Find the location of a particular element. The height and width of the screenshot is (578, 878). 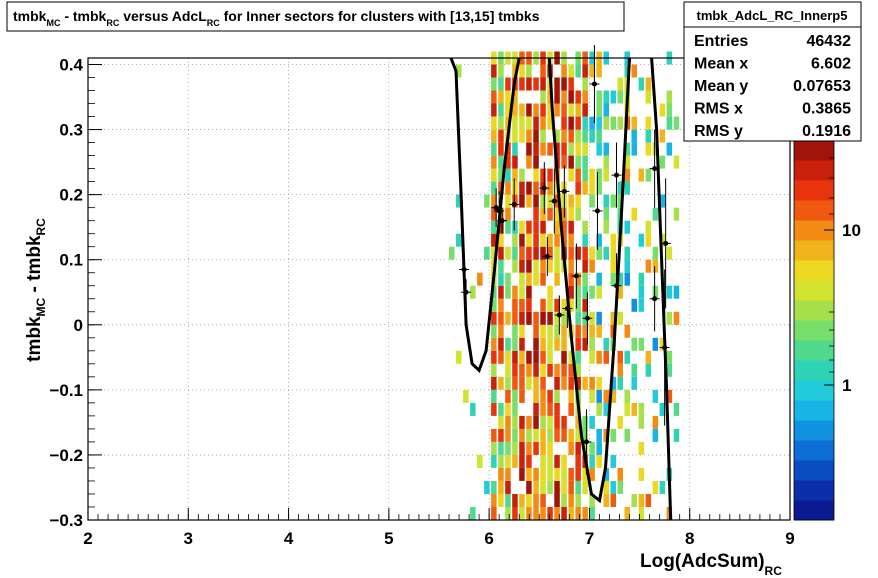

stats-value: 0.07653 is located at coordinates (822, 86).